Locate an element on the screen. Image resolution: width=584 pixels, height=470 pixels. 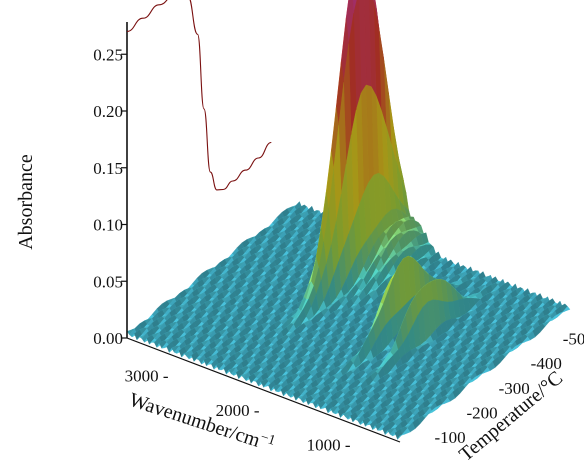
y-tick-label: 0.15 is located at coordinates (108, 168).